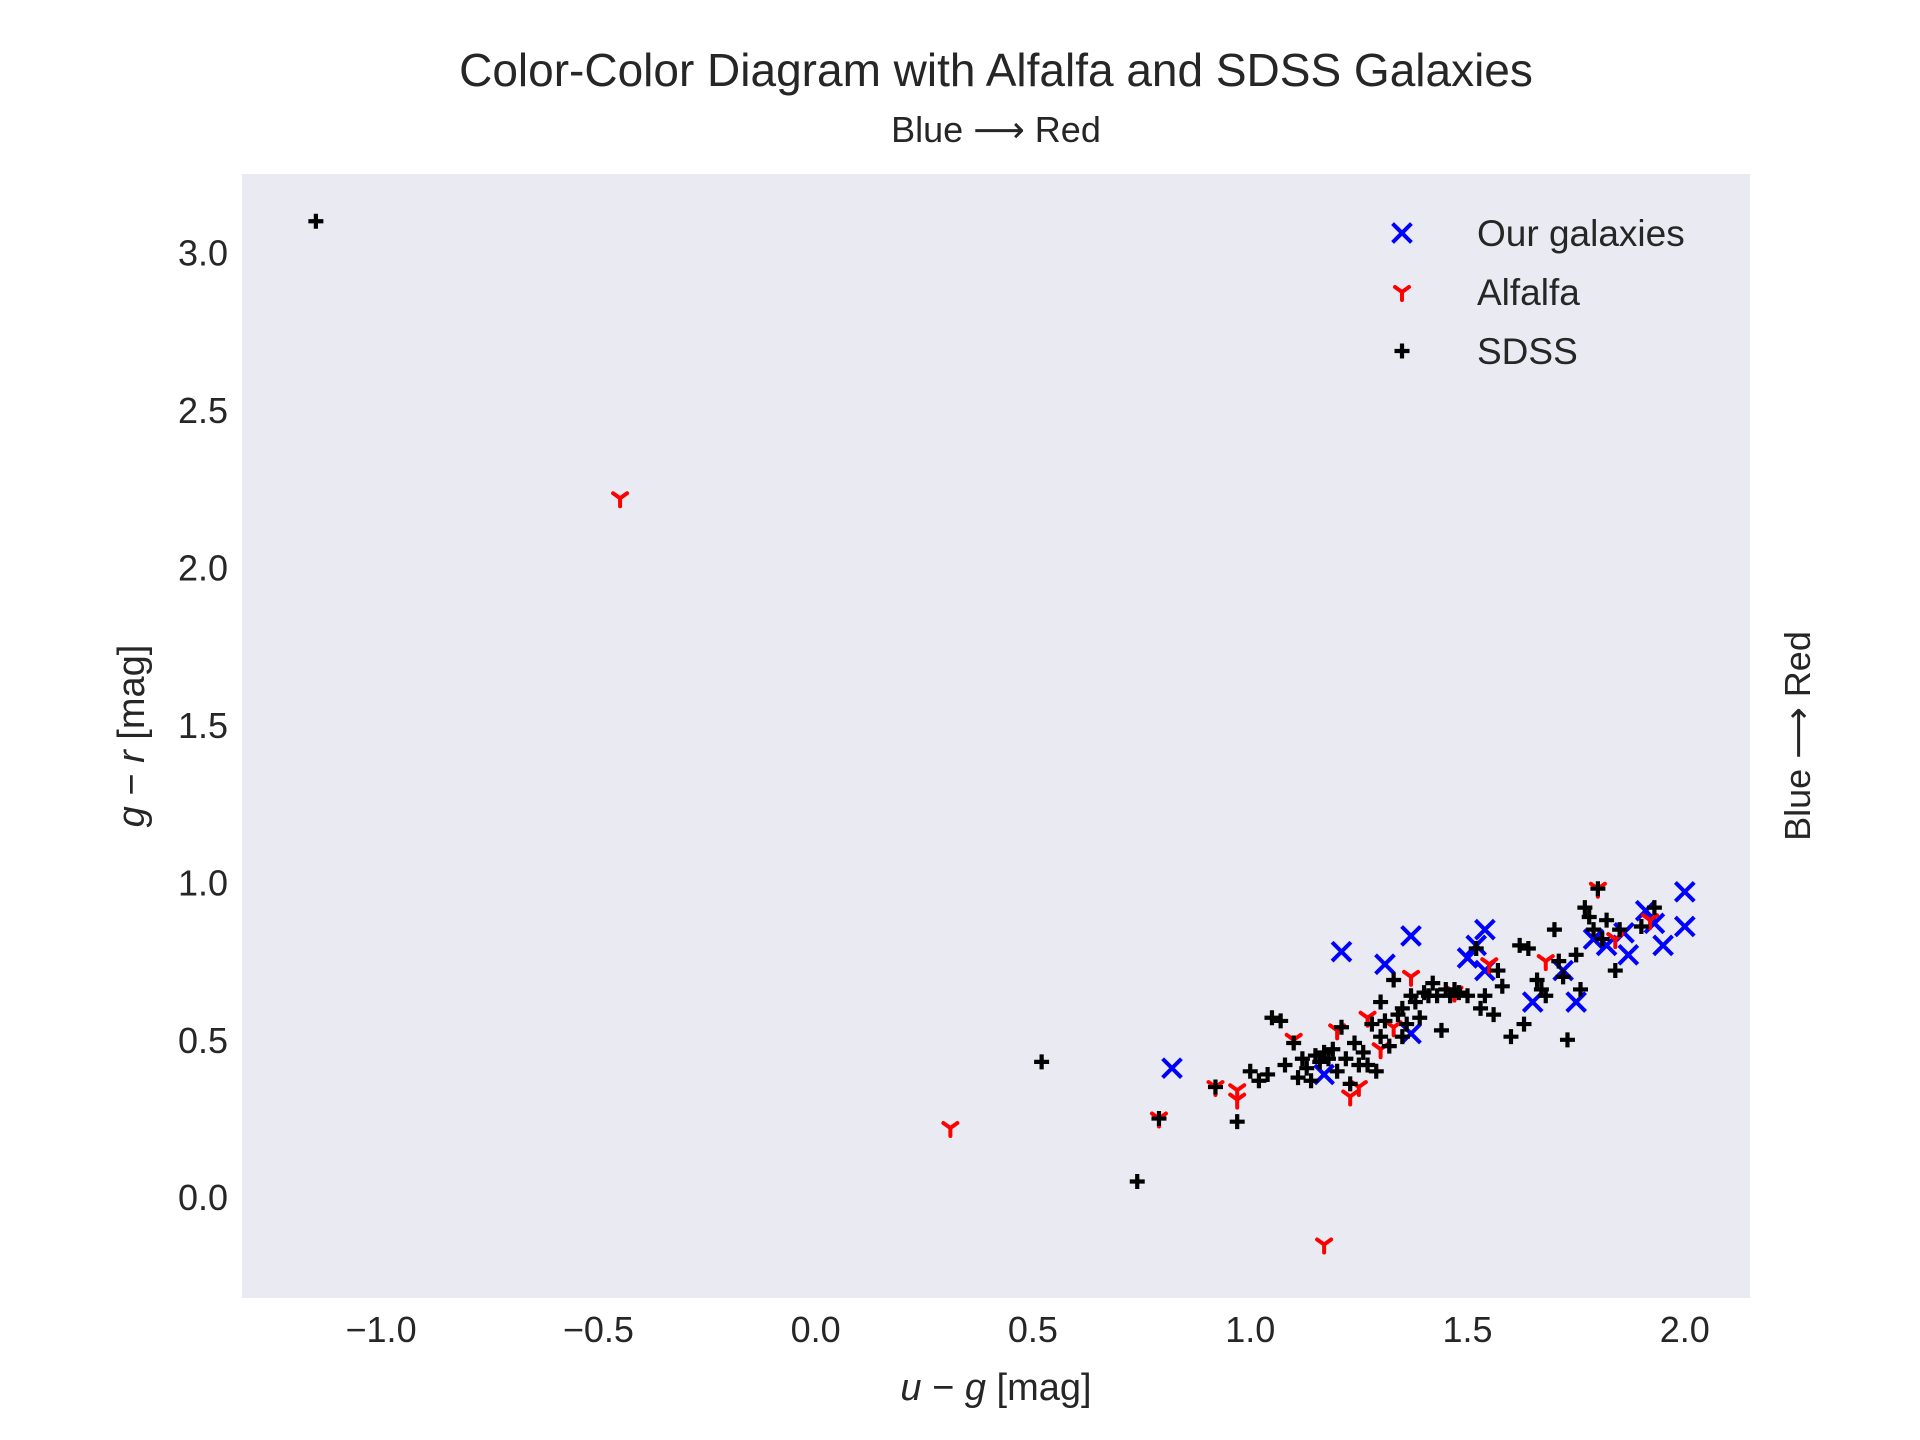 Image resolution: width=1920 pixels, height=1440 pixels. I want to click on legend-item: SDSS, so click(1486, 351).